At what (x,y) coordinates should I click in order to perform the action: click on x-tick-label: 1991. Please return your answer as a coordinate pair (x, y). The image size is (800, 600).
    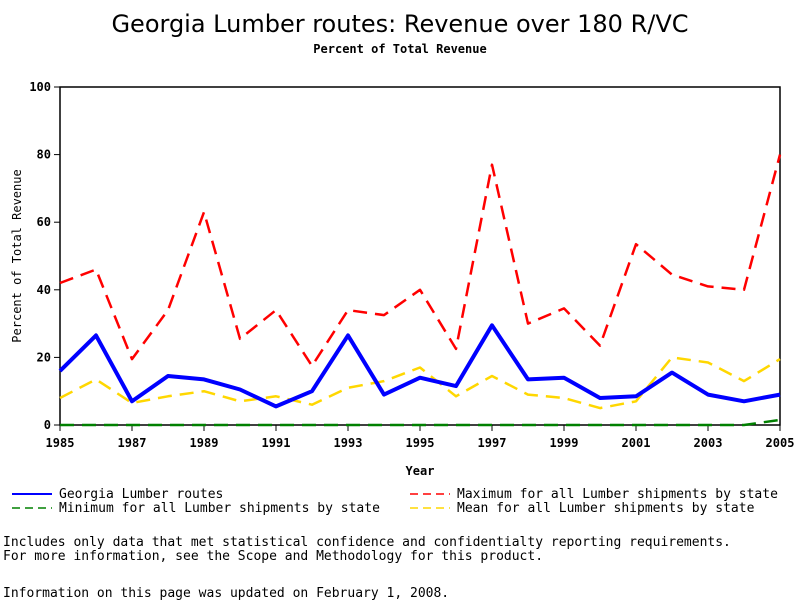
    Looking at the image, I should click on (276, 443).